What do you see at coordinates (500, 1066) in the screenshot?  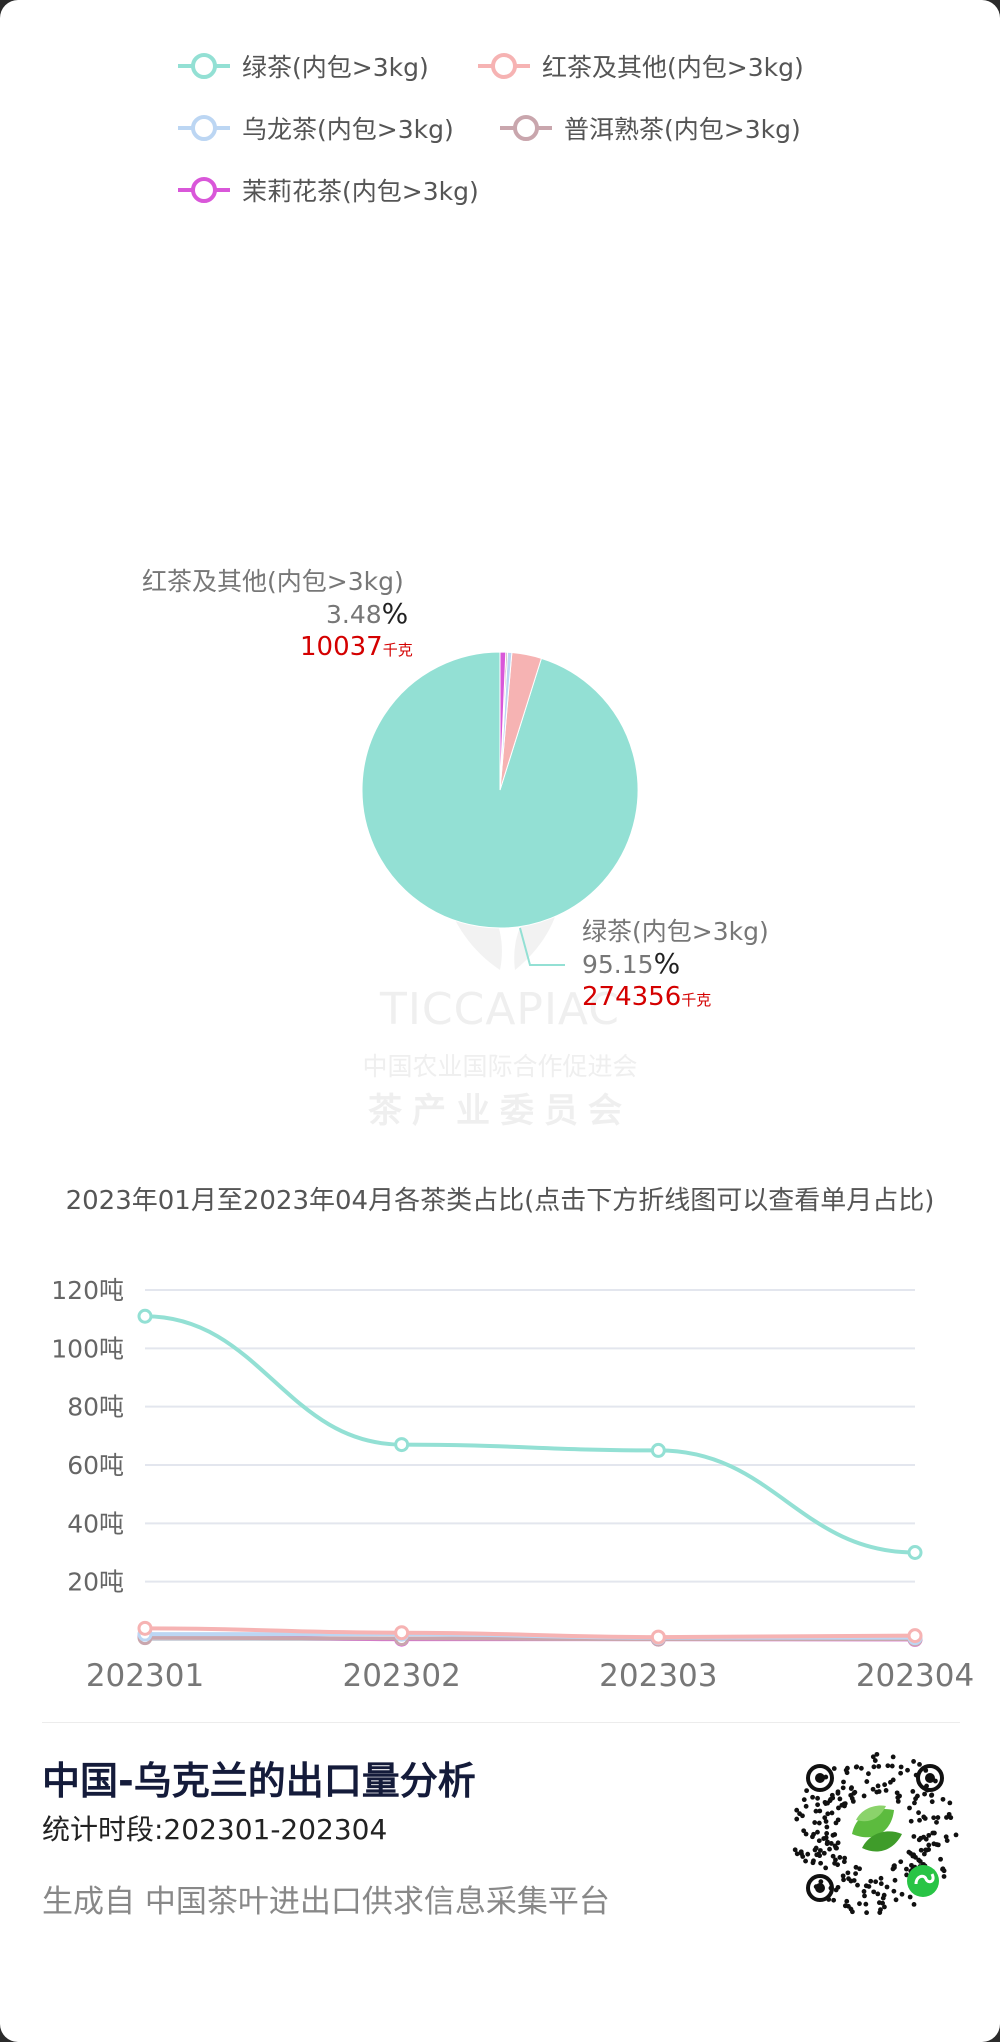 I see `watermark-line1: 中国农业国际合作促进会` at bounding box center [500, 1066].